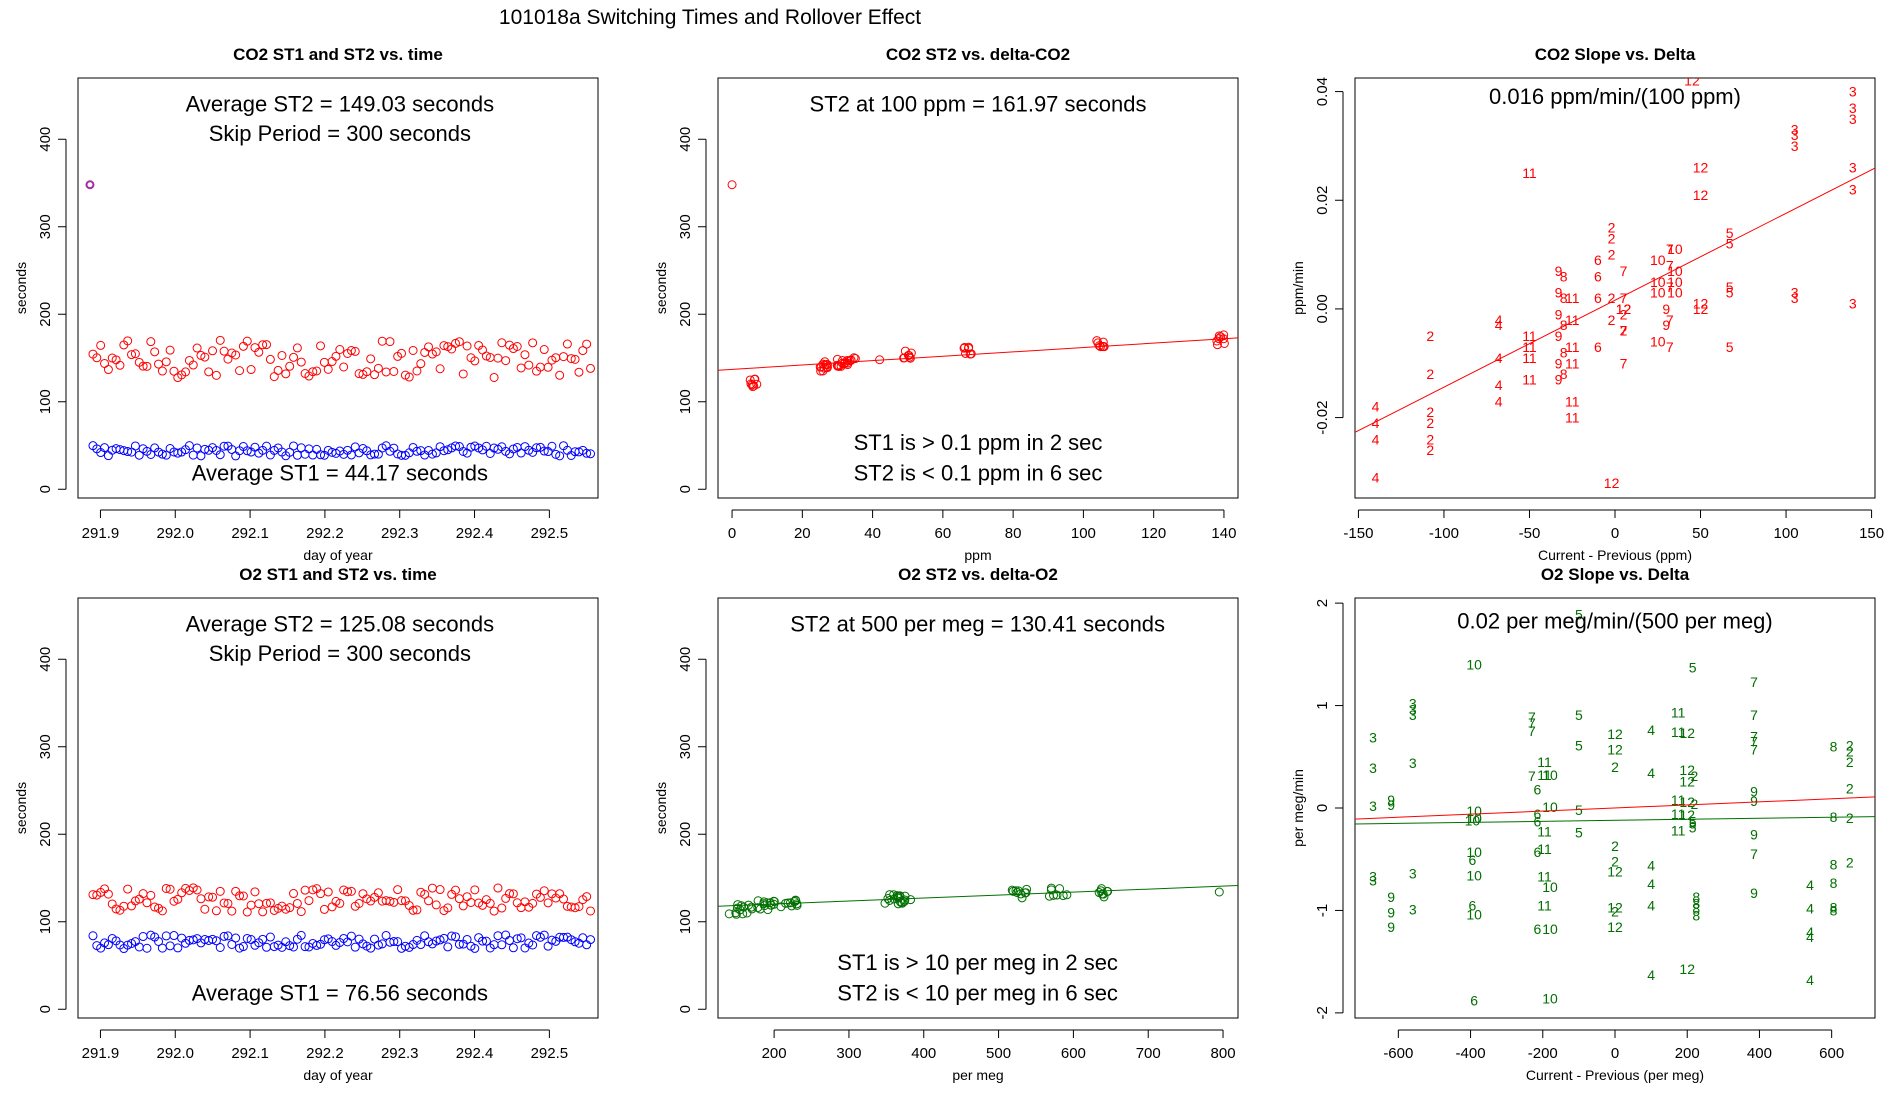  What do you see at coordinates (1550, 887) in the screenshot?
I see `data-point-label: 10` at bounding box center [1550, 887].